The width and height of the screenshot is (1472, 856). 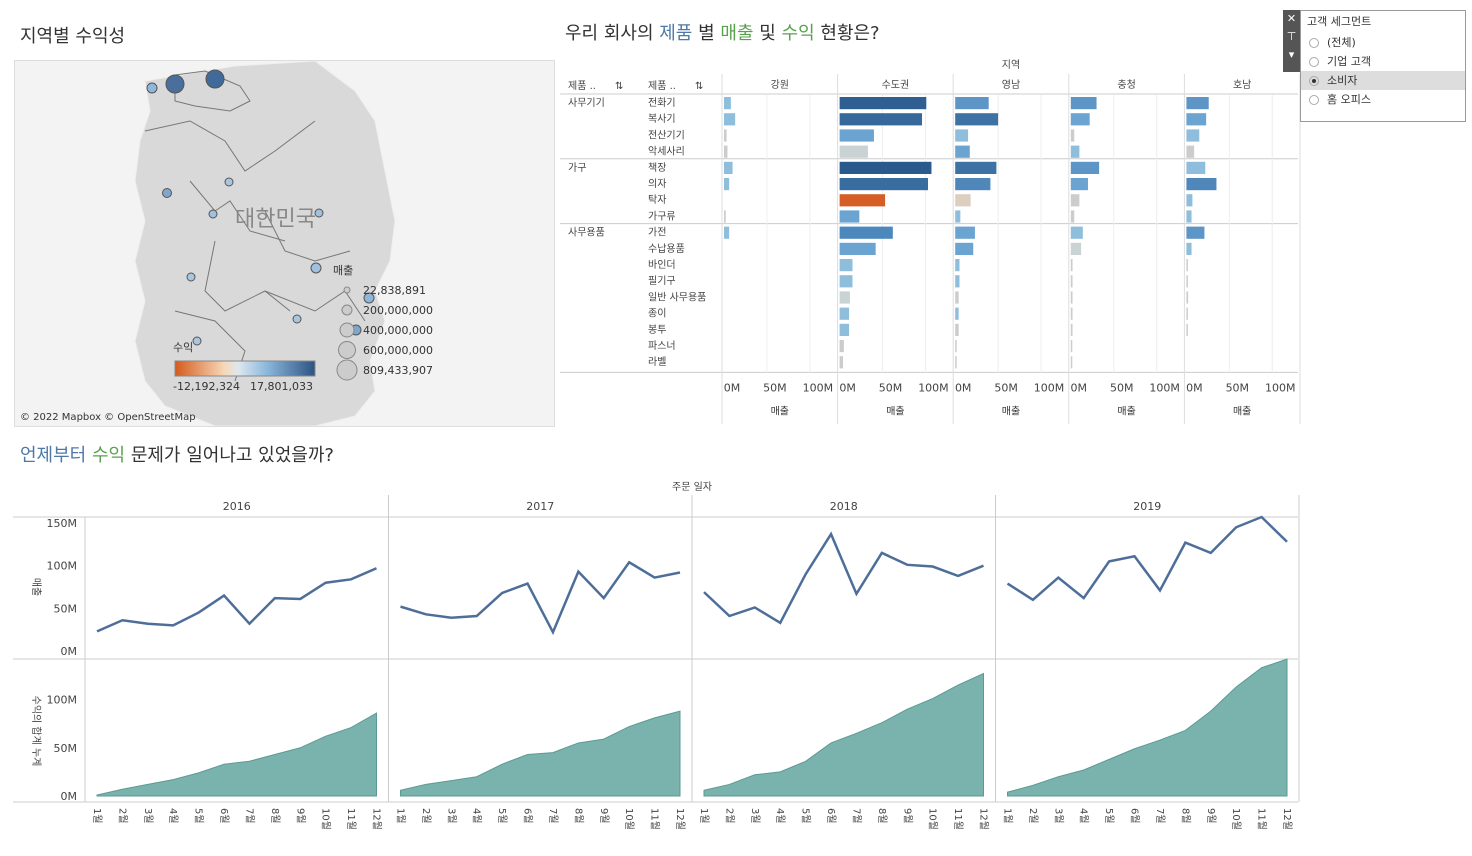 I want to click on map-bubbles, so click(x=260, y=207).